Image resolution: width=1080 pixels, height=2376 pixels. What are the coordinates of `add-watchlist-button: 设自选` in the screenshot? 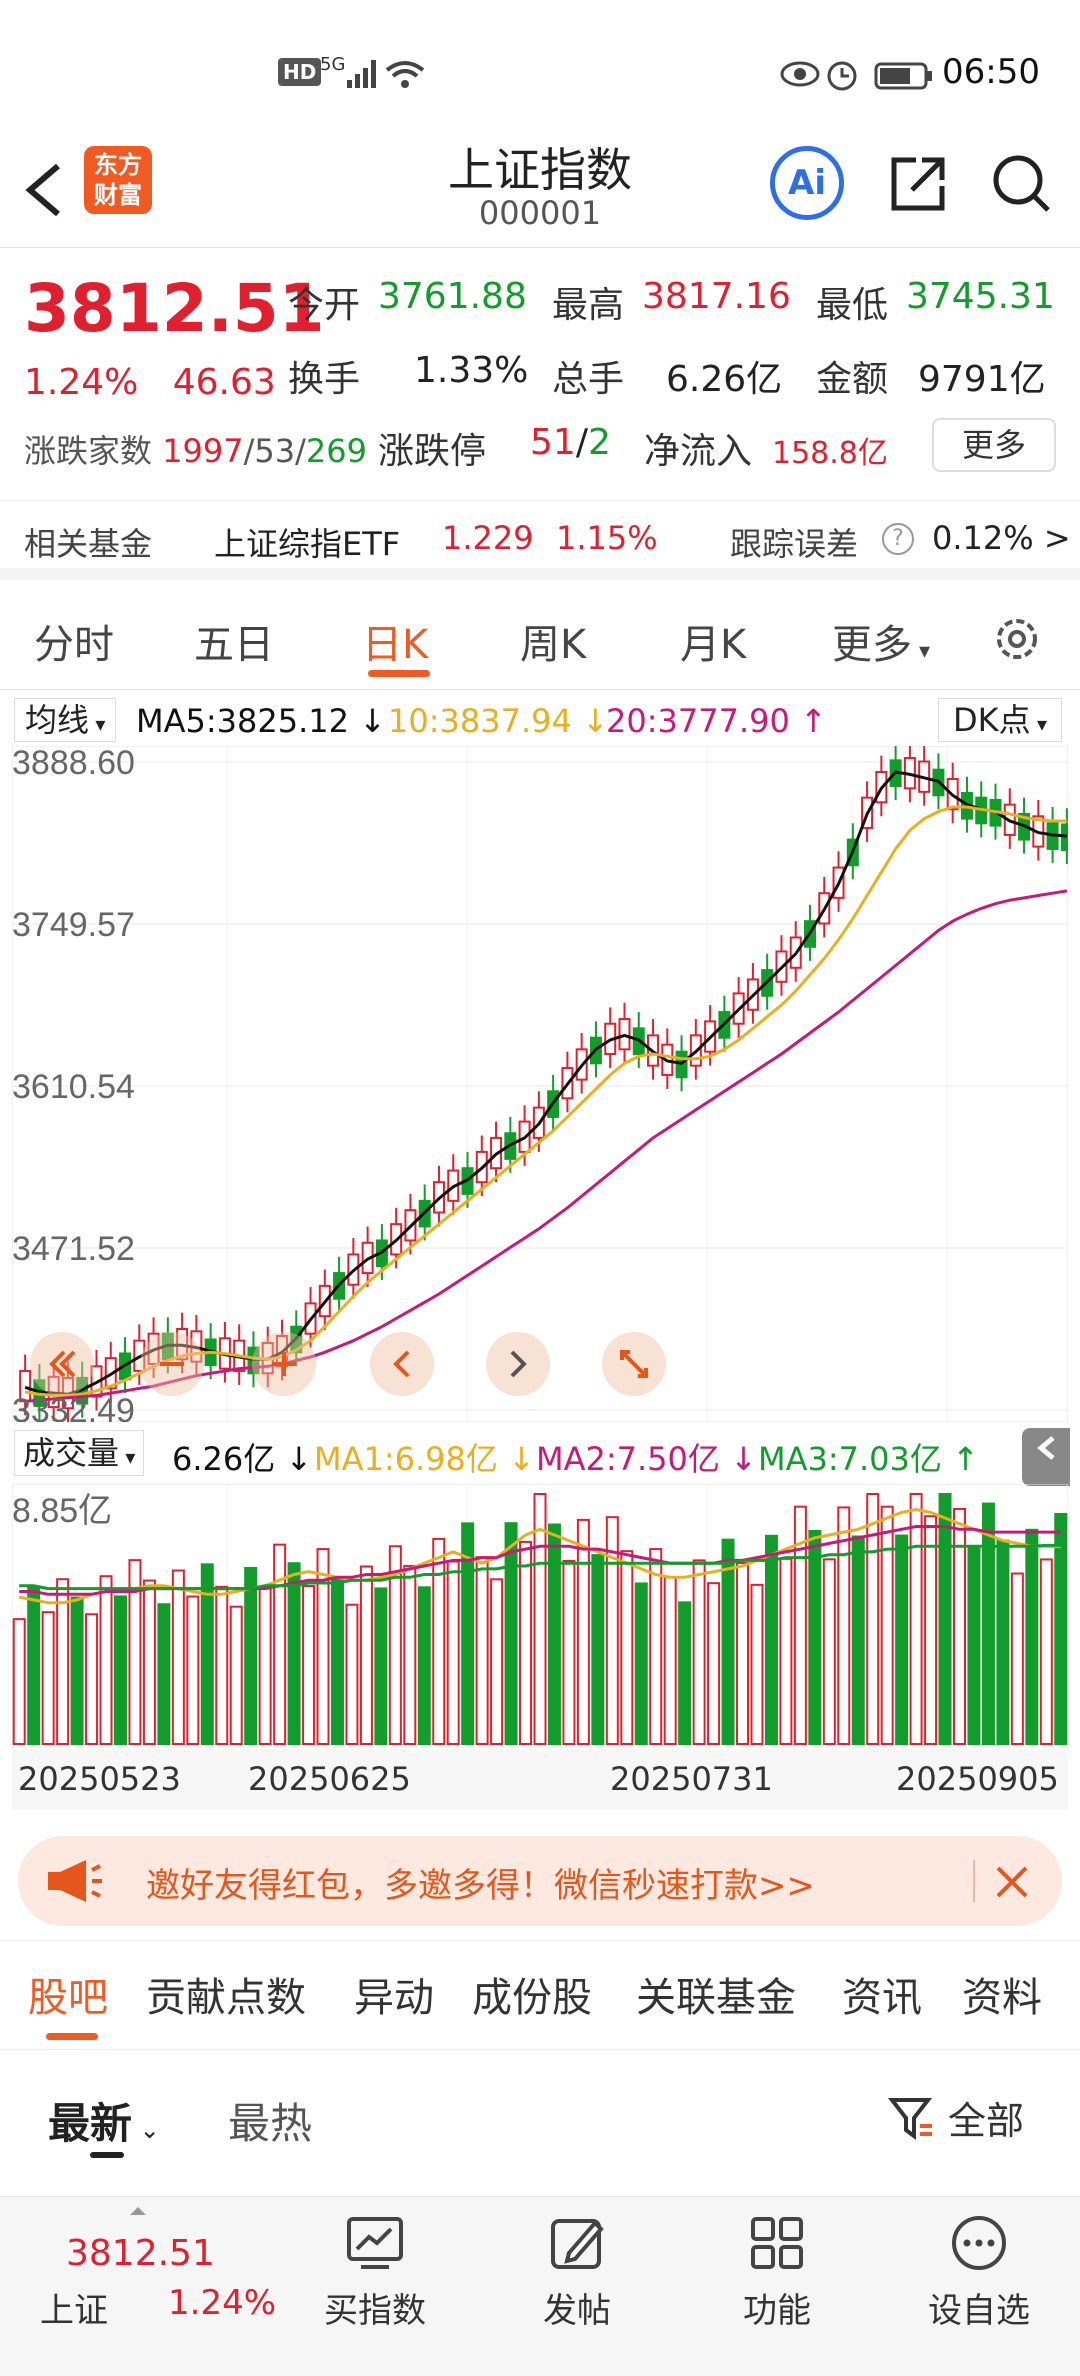 It's located at (979, 2272).